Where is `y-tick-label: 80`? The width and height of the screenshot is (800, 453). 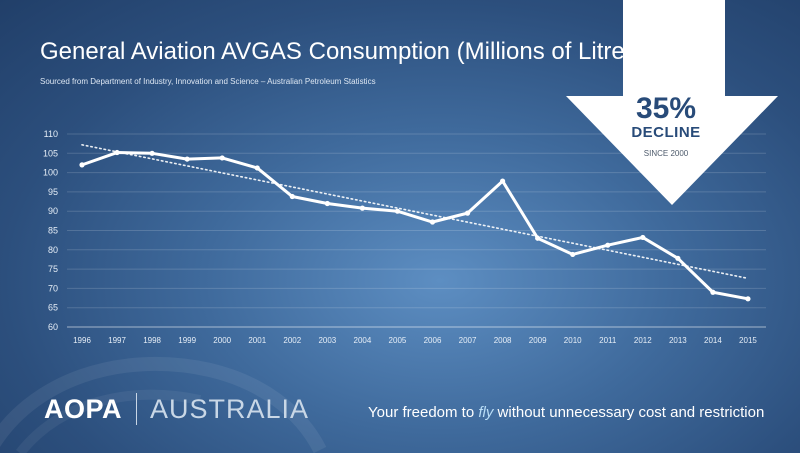
y-tick-label: 80 is located at coordinates (53, 250).